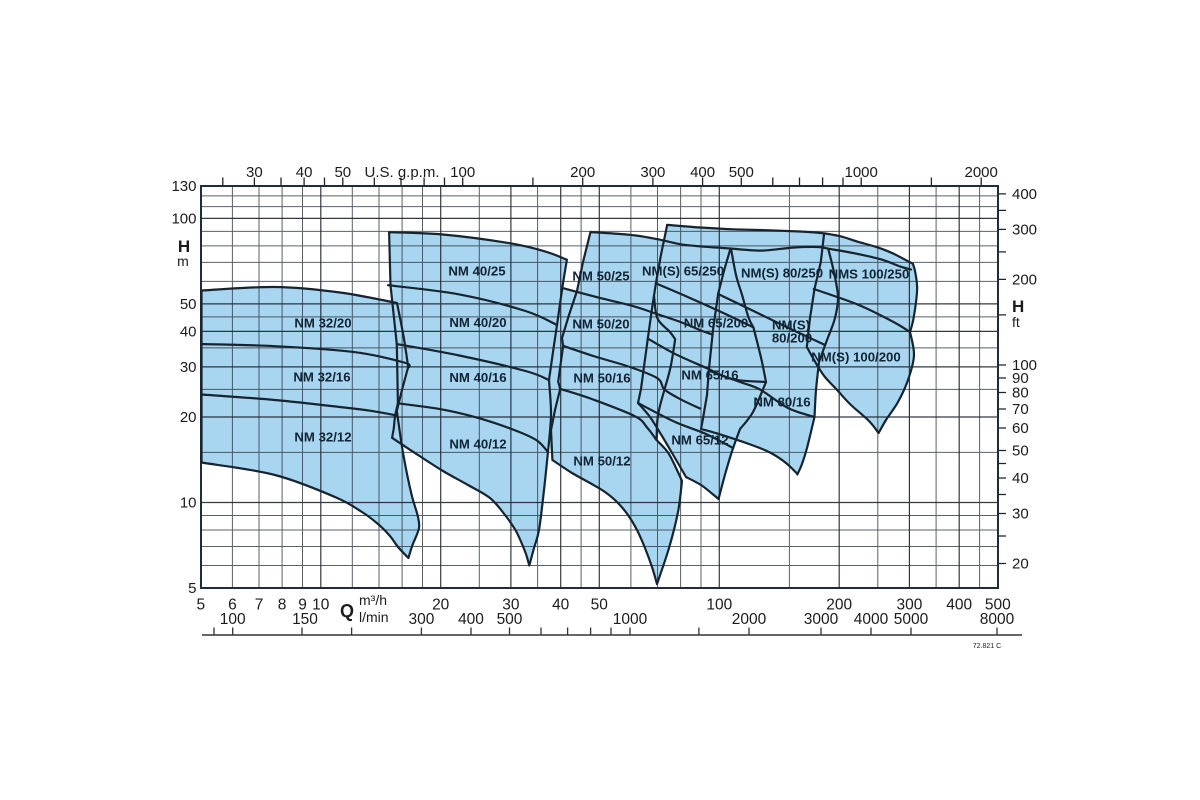 The image size is (1200, 800). Describe the element at coordinates (601, 378) in the screenshot. I see `svg-text: NM 50/16` at that location.